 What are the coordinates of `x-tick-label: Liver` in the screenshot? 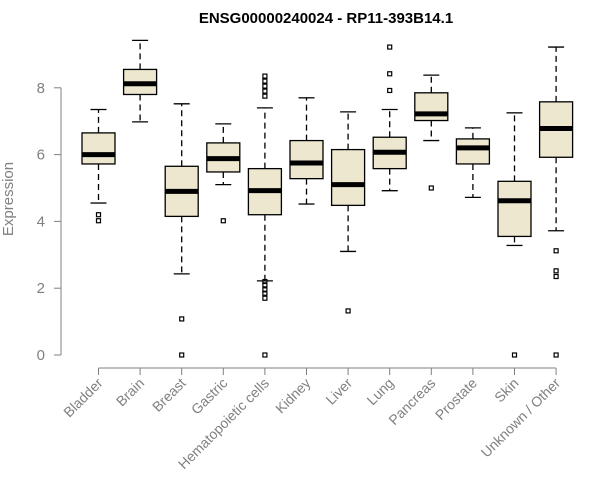 It's located at (338, 391).